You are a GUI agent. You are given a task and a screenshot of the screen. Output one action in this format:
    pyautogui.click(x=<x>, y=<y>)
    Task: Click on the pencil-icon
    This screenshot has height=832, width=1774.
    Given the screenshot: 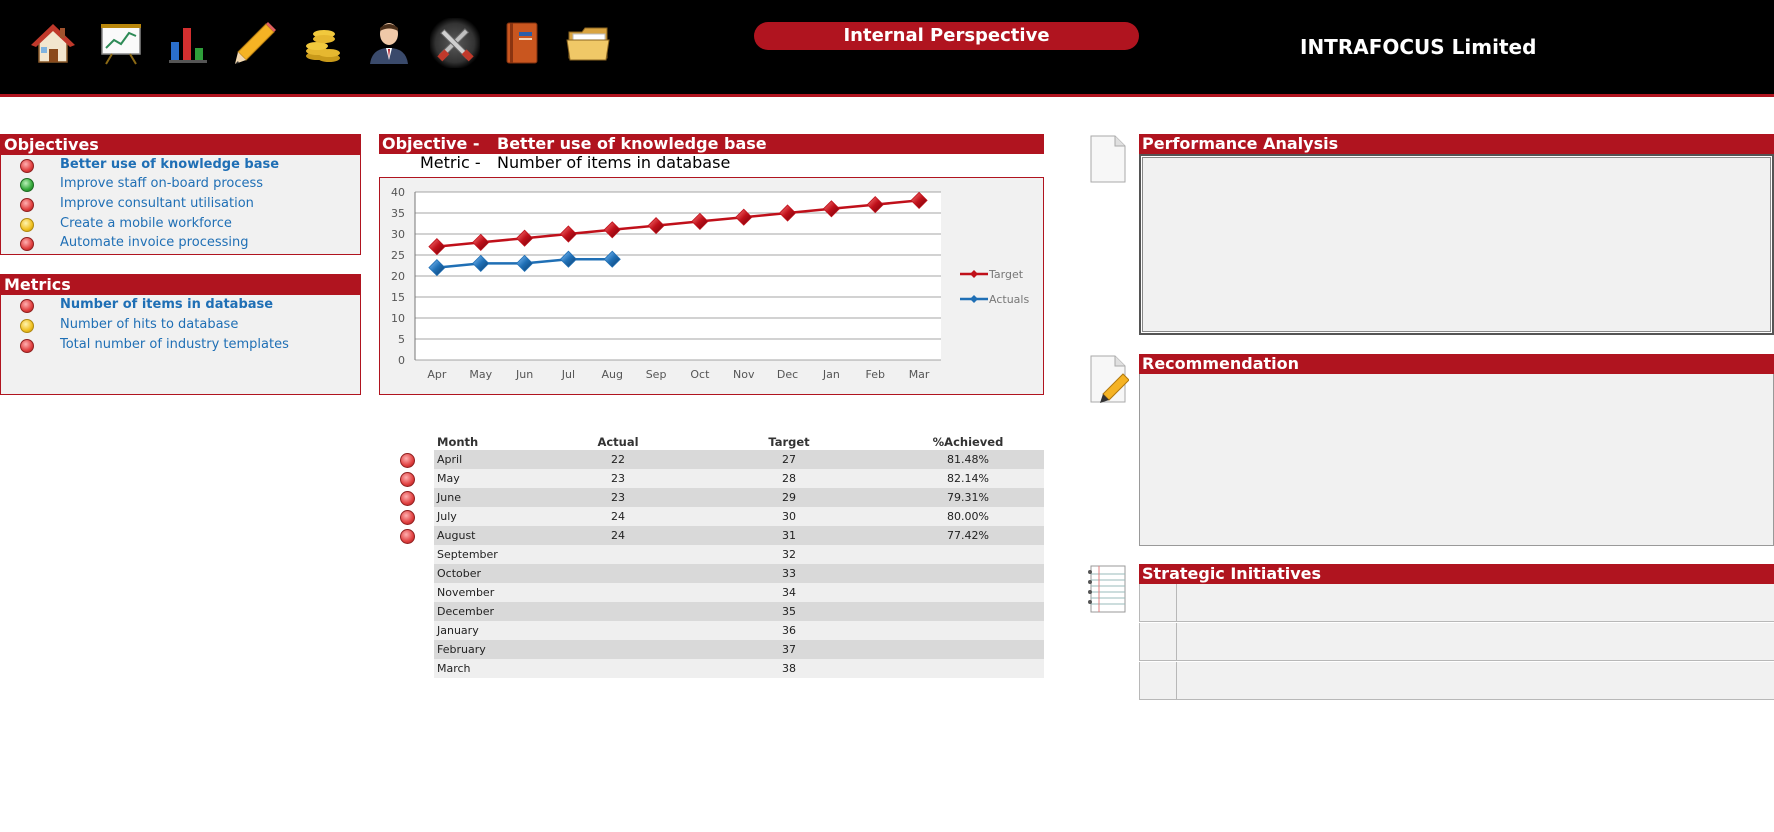 What is the action you would take?
    pyautogui.click(x=255, y=43)
    